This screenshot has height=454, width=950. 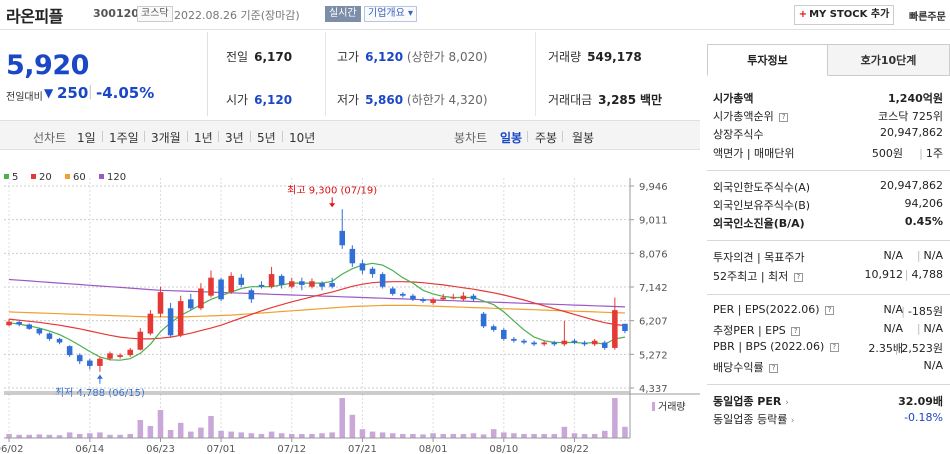 What do you see at coordinates (343, 14) in the screenshot?
I see `realtime-button: 실시간` at bounding box center [343, 14].